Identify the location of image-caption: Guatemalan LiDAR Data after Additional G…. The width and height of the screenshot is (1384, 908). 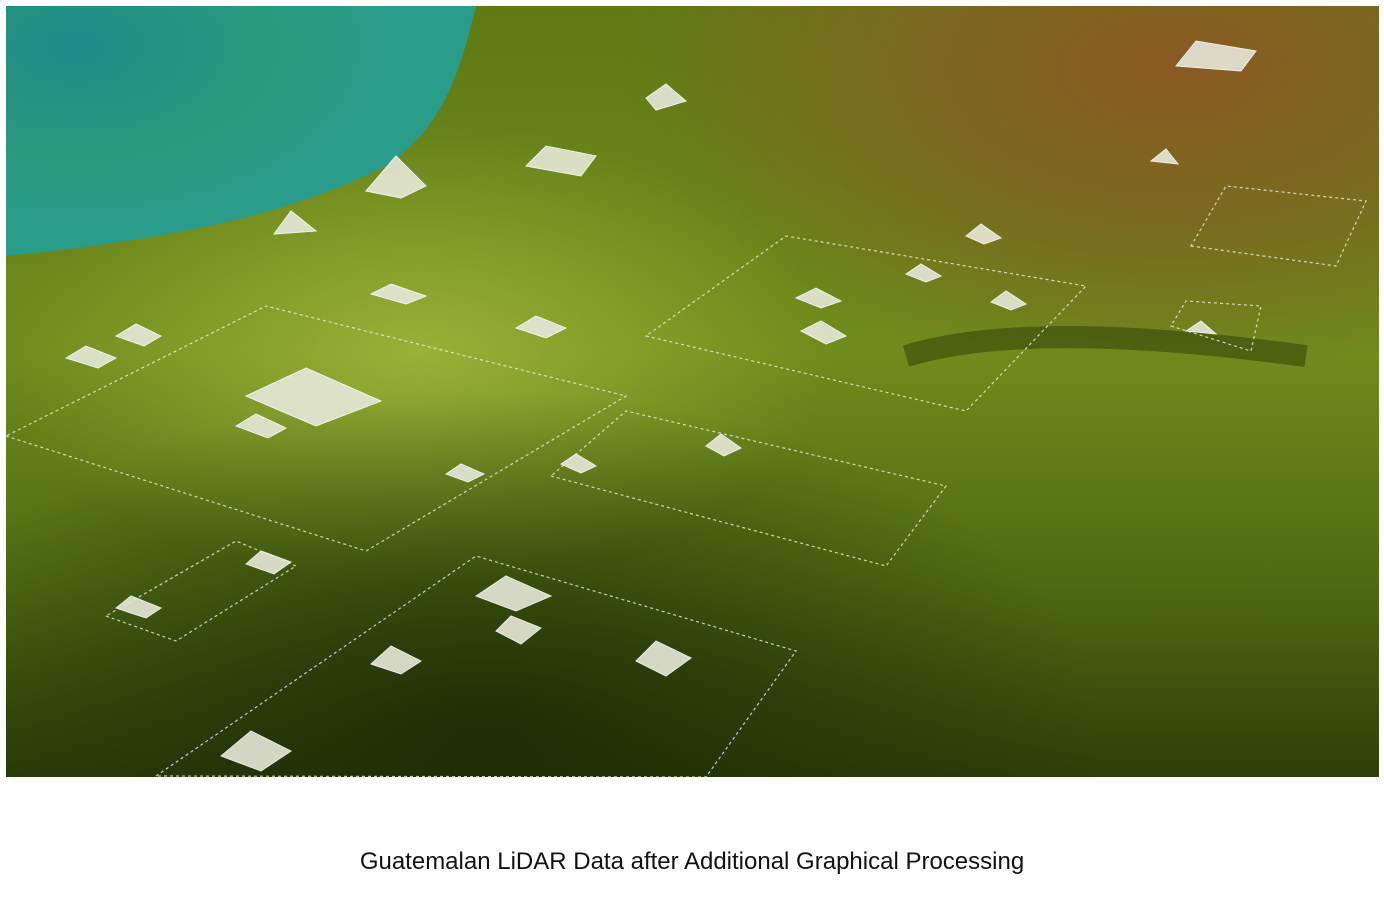
(692, 861).